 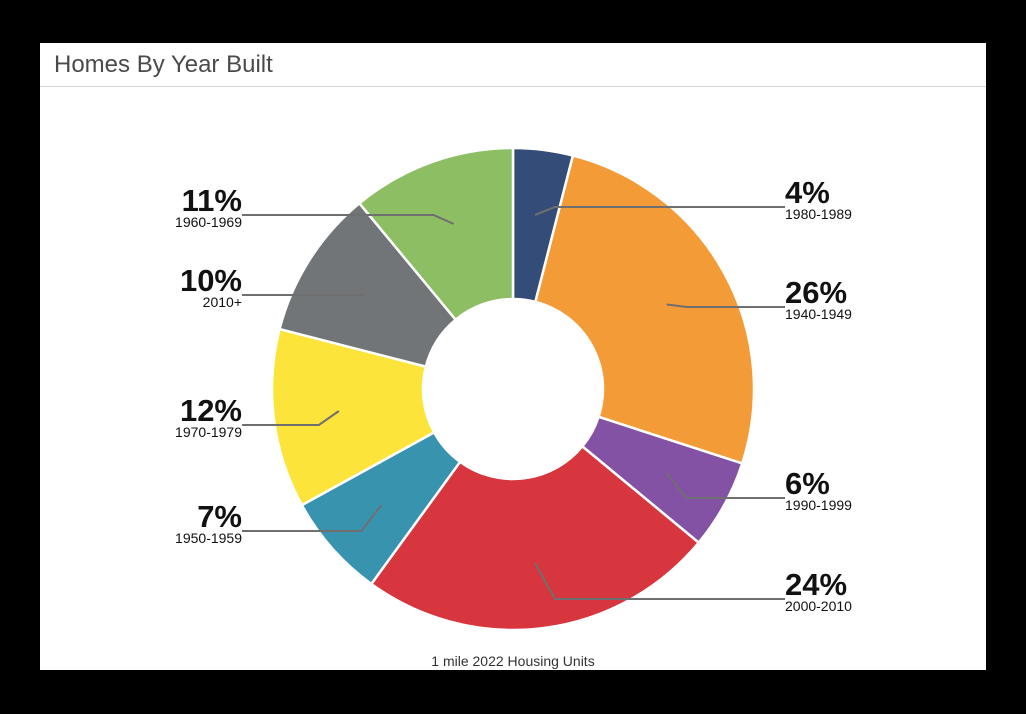 What do you see at coordinates (725, 305) in the screenshot?
I see `leader-1940-1949` at bounding box center [725, 305].